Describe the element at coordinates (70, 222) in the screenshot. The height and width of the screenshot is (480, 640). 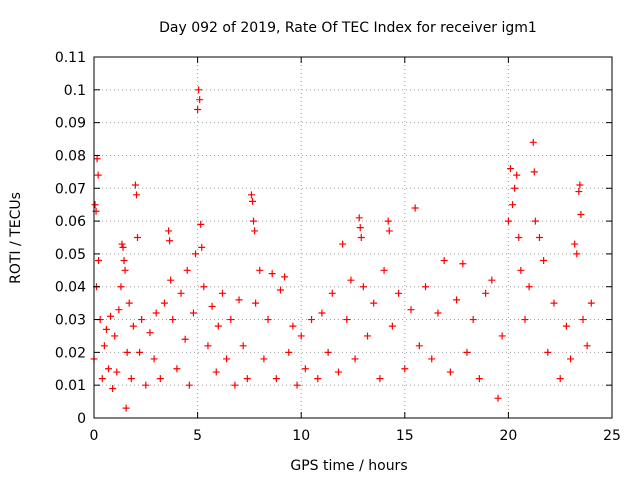
I see `y-tick-label: 0.06` at that location.